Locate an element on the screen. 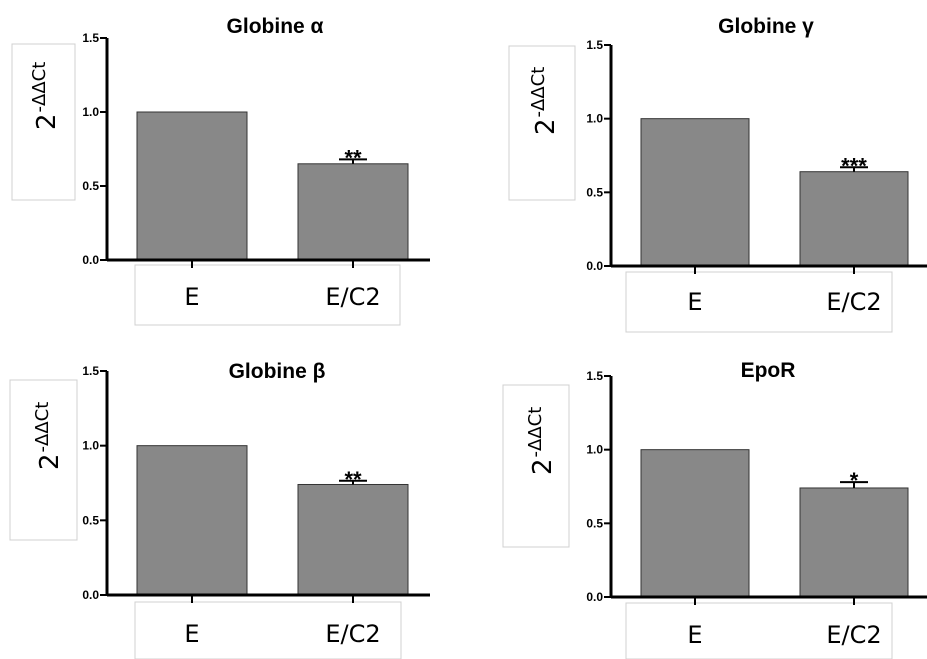  significance-marker: *** is located at coordinates (854, 165).